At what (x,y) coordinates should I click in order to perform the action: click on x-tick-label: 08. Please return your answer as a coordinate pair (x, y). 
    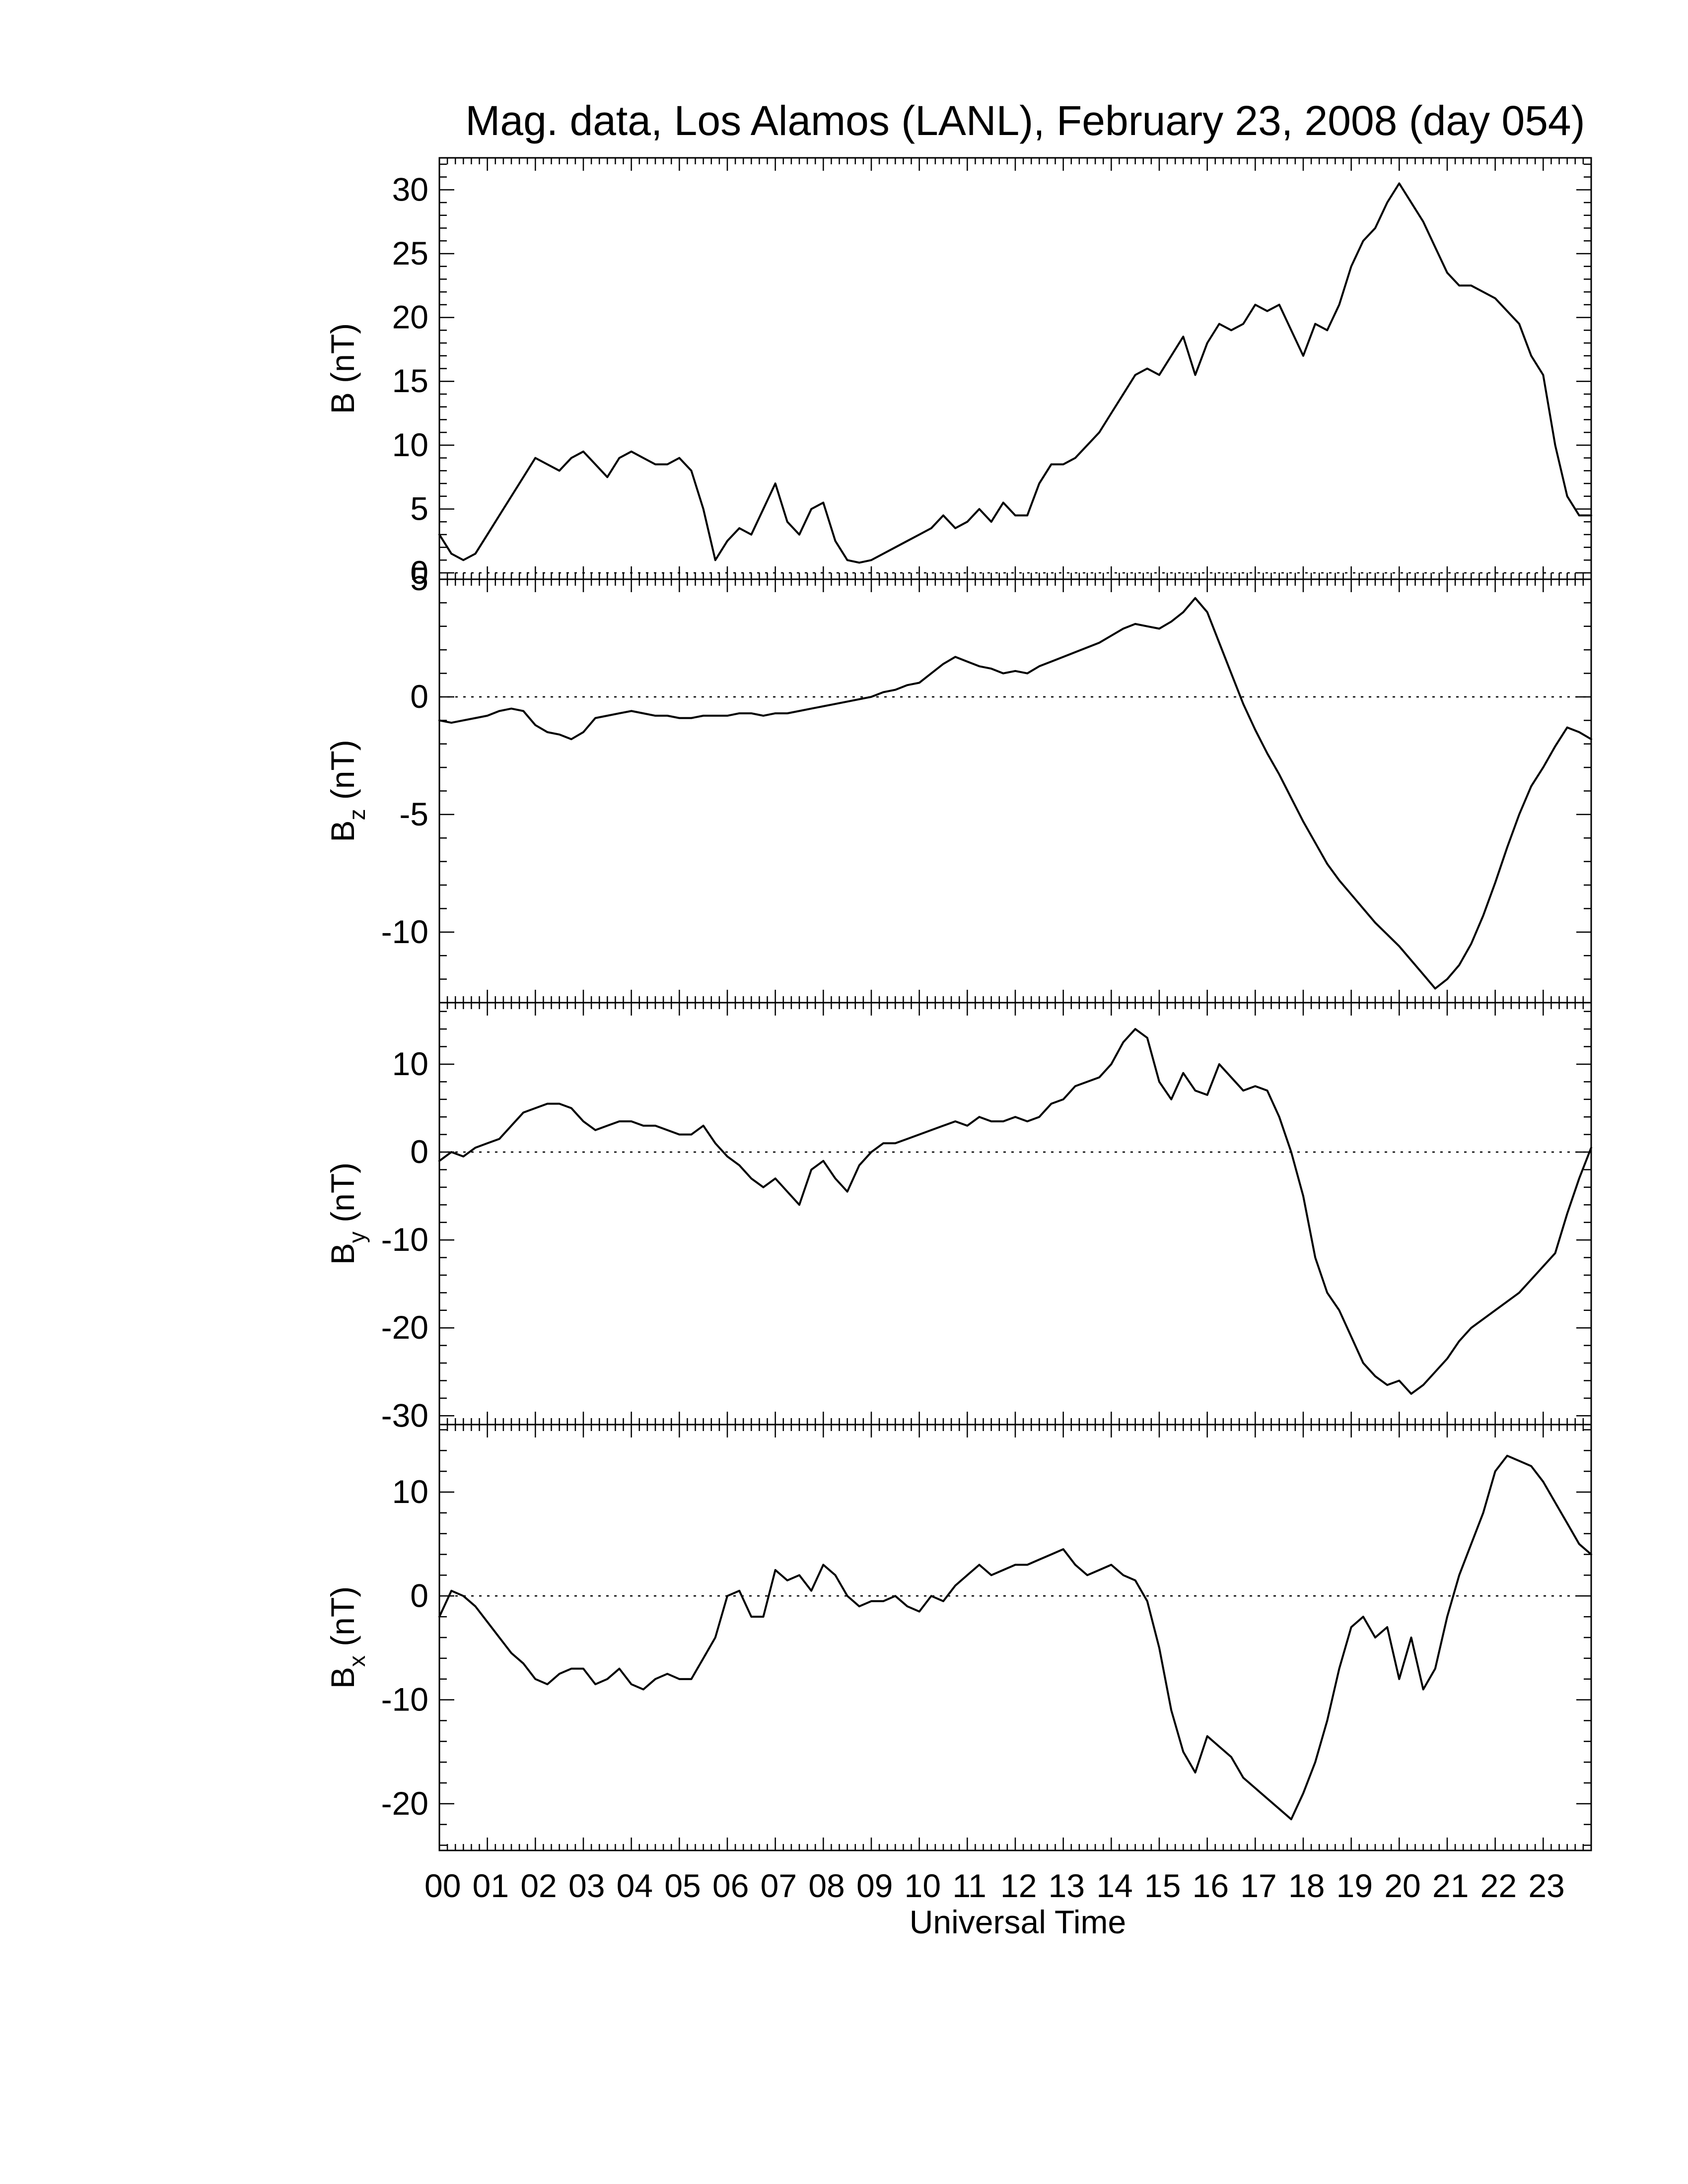
    Looking at the image, I should click on (826, 1885).